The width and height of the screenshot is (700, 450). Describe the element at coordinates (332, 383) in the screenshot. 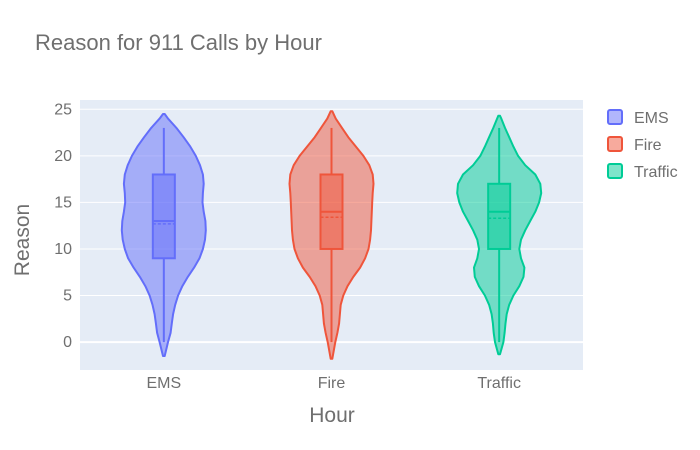

I see `x-tick-label-fire: Fire` at that location.